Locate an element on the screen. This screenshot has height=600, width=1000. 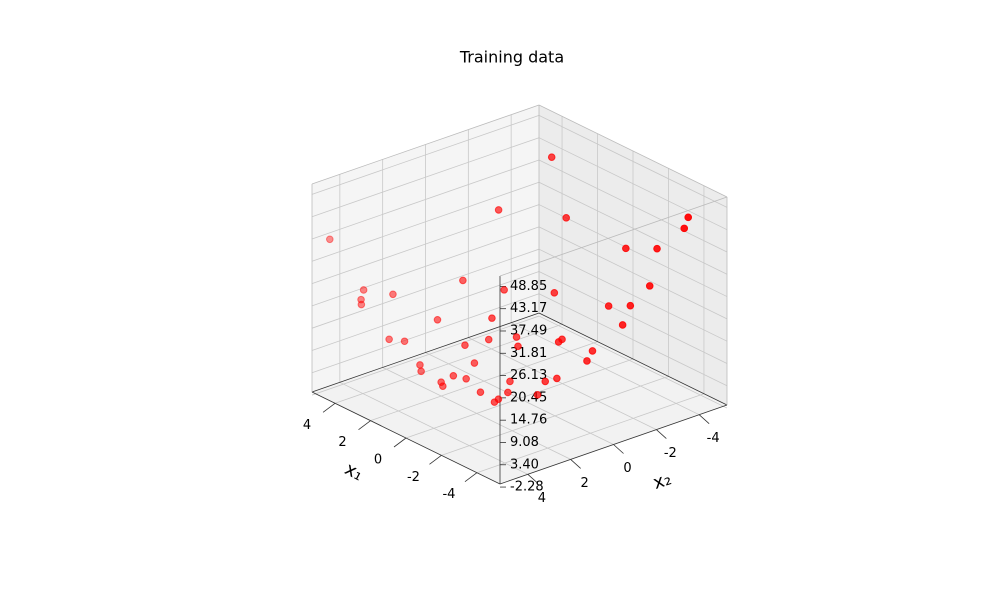
x-axis-label: x₁ is located at coordinates (354, 472).